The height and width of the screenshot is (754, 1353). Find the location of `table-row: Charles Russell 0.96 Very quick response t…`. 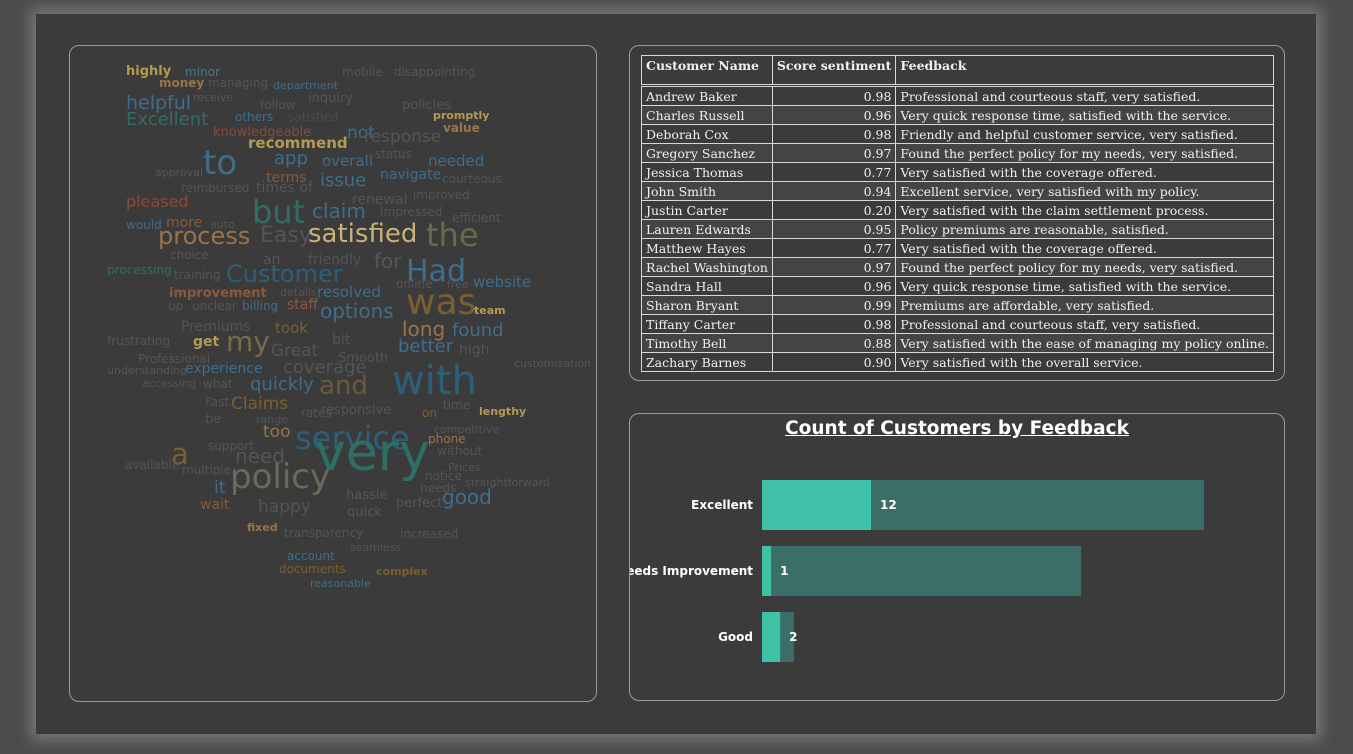

table-row: Charles Russell 0.96 Very quick response t… is located at coordinates (957, 115).